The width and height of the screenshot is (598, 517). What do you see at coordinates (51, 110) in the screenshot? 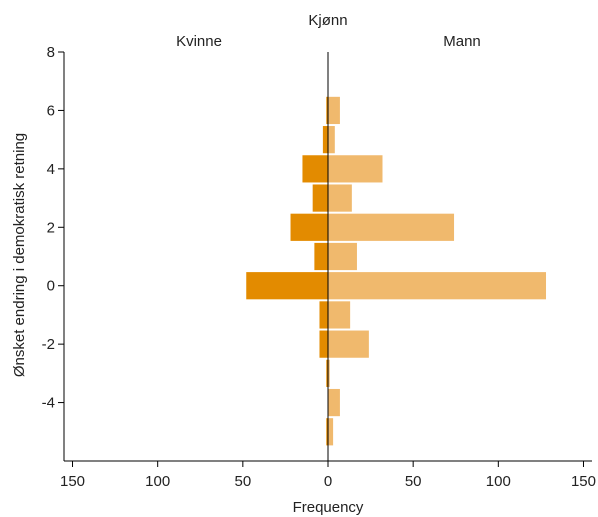
I see `y-tick-label: 6` at bounding box center [51, 110].